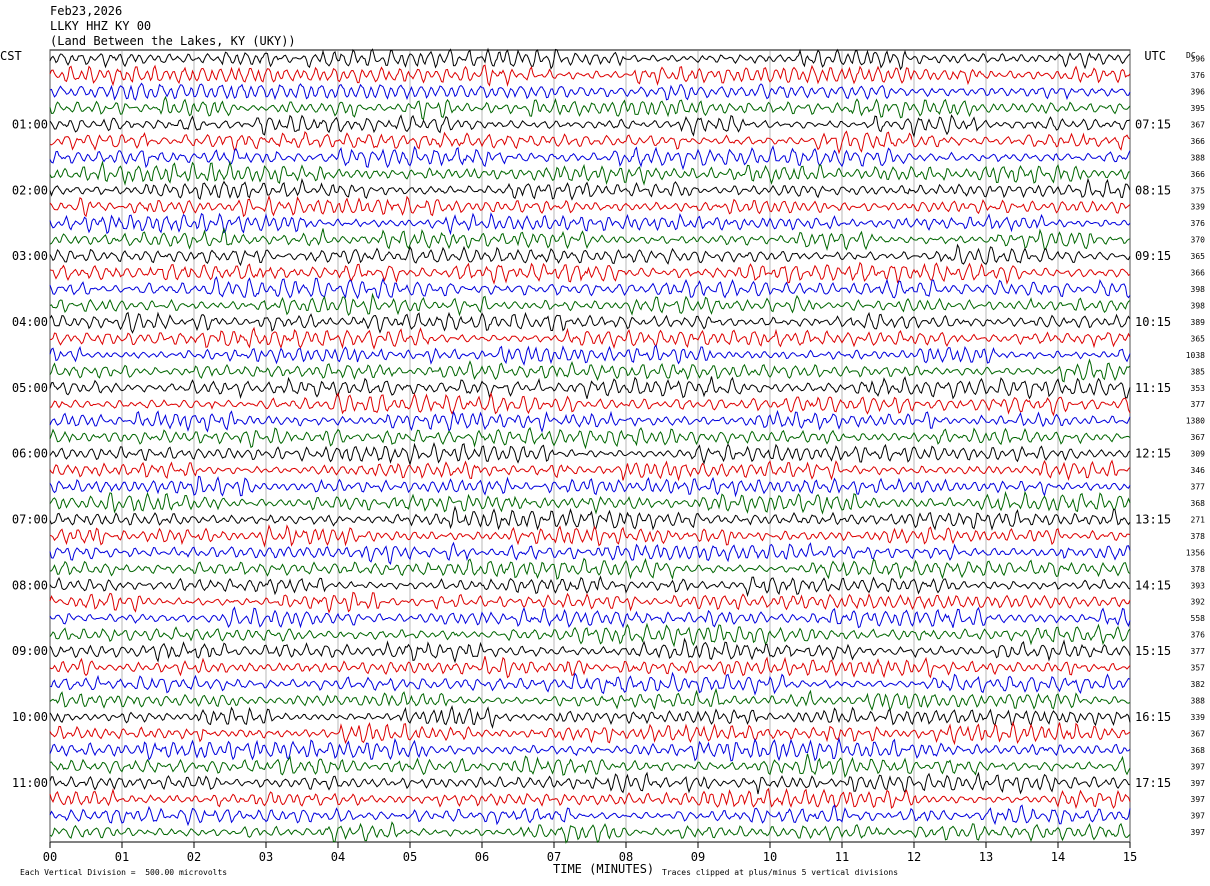 Image resolution: width=1210 pixels, height=886 pixels. I want to click on dc-offset-label: 378, so click(1198, 569).